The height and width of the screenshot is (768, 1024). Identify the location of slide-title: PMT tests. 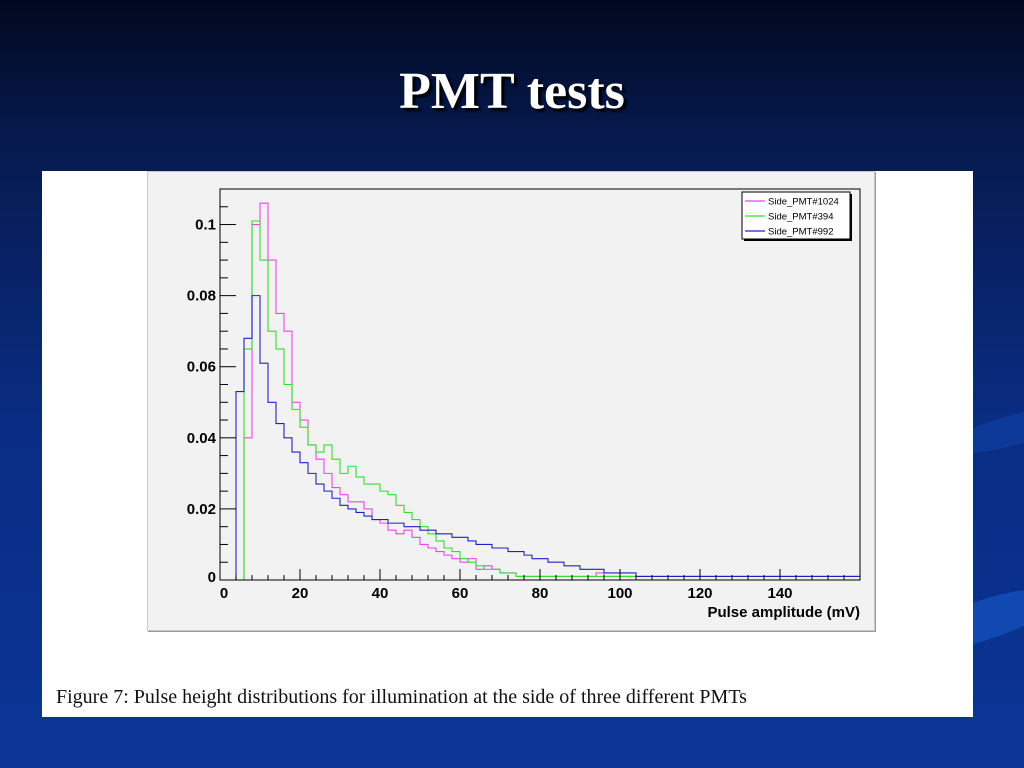
(512, 91).